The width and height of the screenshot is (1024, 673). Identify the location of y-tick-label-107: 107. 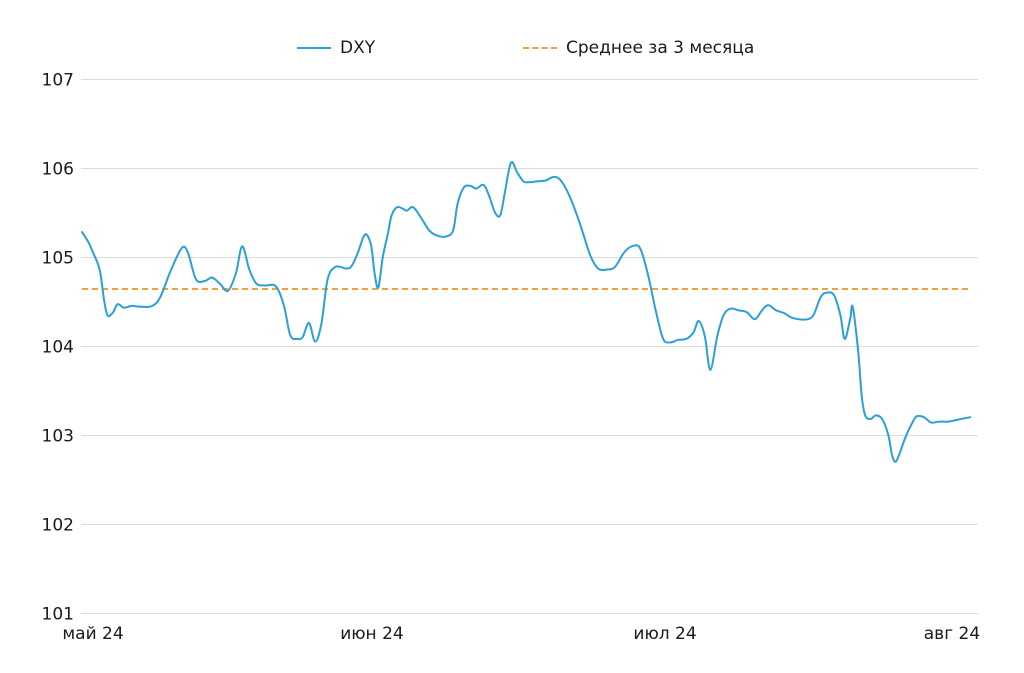
(58, 81).